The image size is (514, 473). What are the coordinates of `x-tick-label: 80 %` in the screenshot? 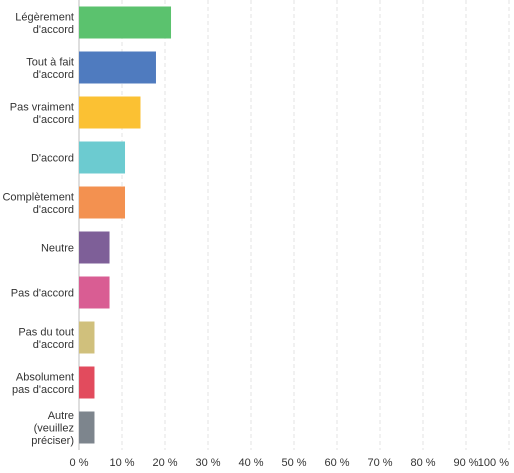 It's located at (422, 463).